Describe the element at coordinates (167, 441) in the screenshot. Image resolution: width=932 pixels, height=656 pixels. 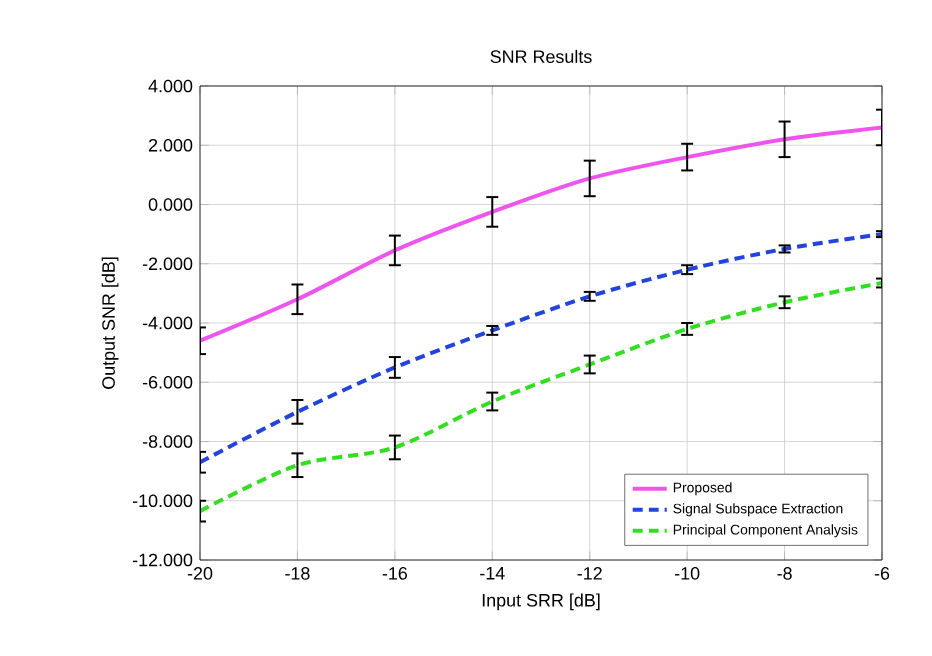
I see `y-tick-label: -8.000` at that location.